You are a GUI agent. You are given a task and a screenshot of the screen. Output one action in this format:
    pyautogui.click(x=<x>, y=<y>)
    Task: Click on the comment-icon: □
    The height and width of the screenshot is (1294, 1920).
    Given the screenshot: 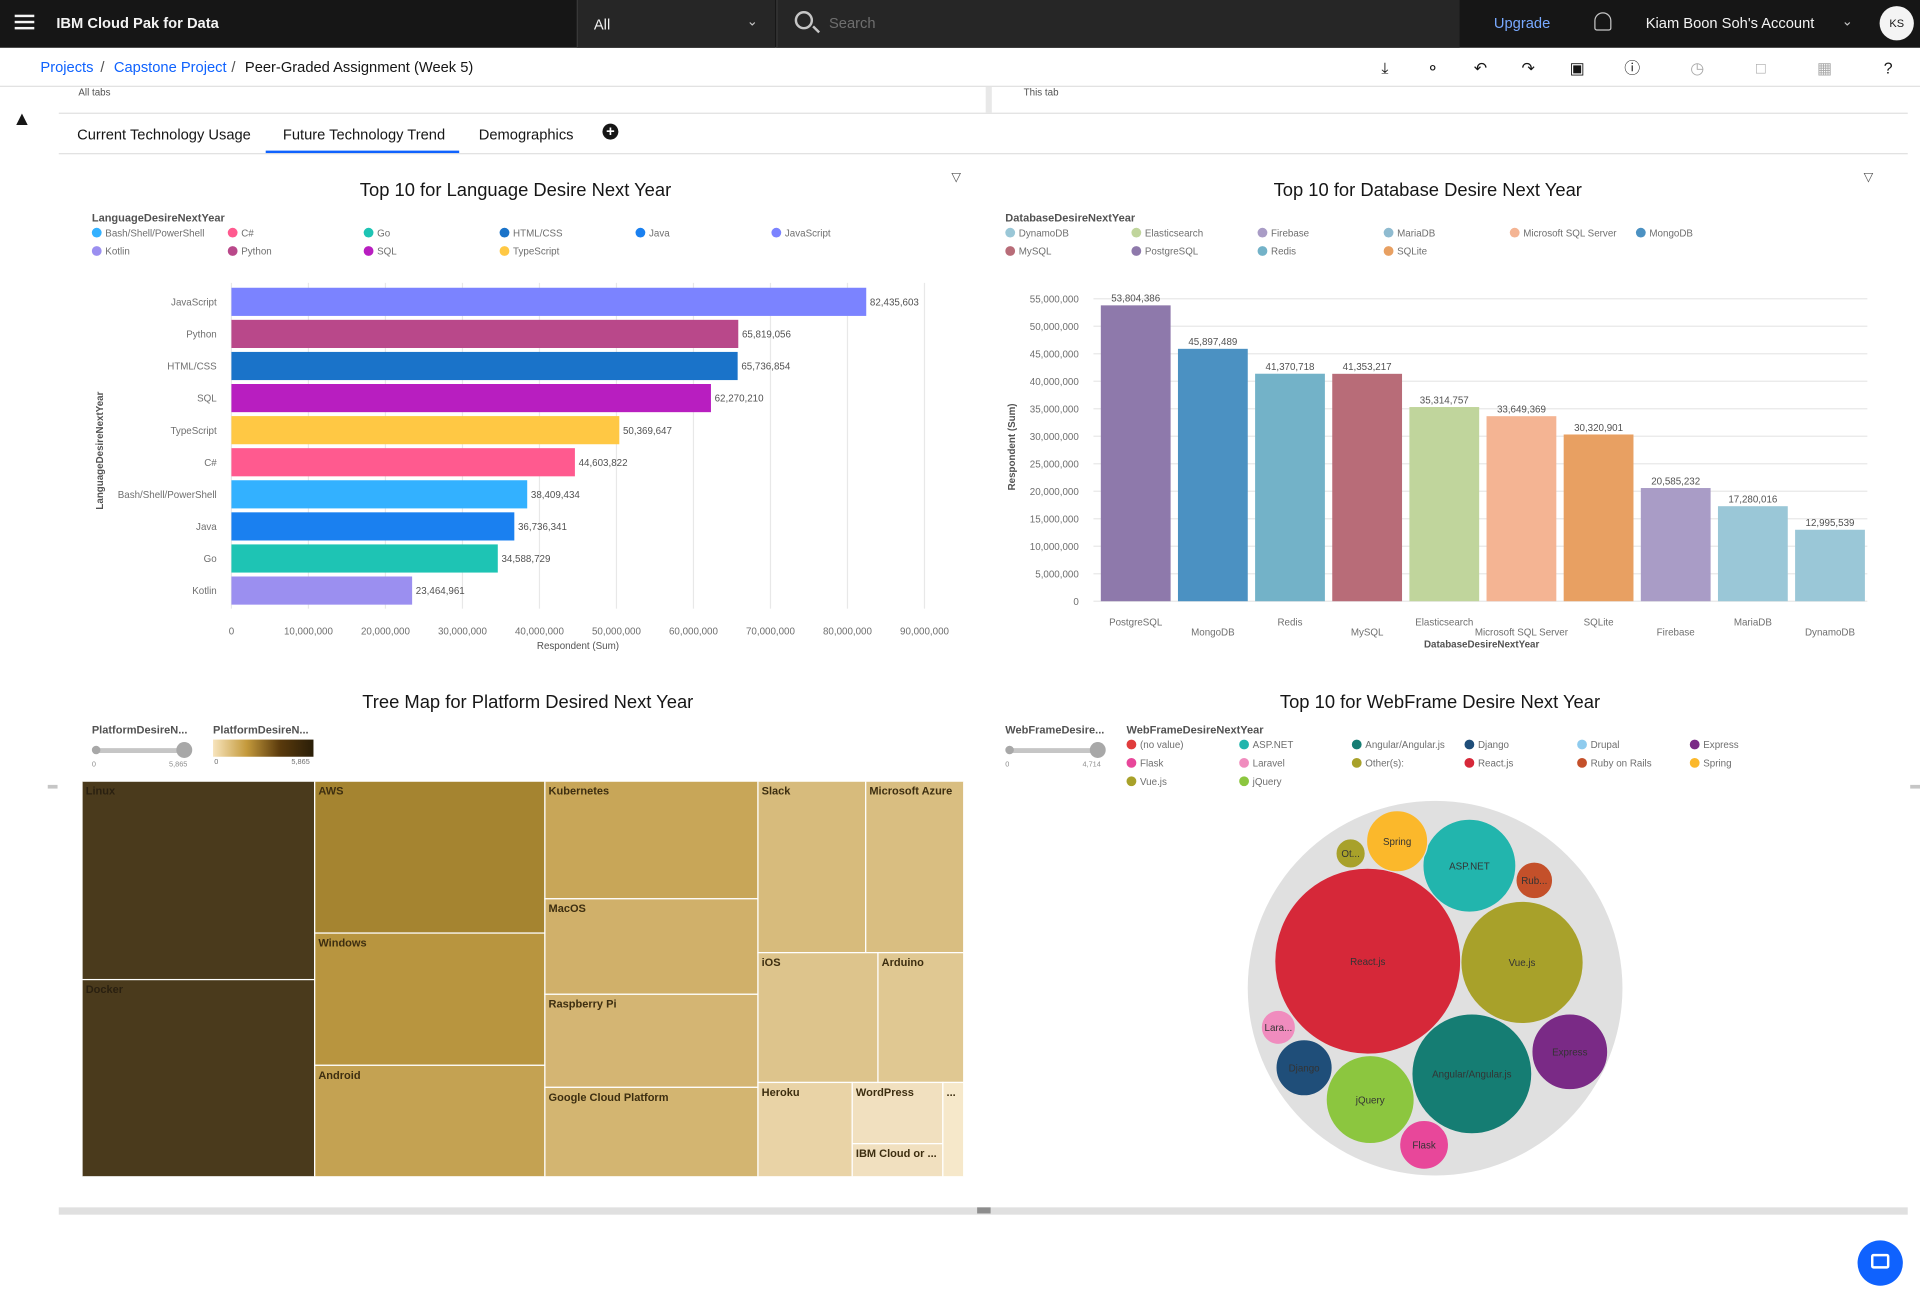 What is the action you would take?
    pyautogui.click(x=1760, y=68)
    